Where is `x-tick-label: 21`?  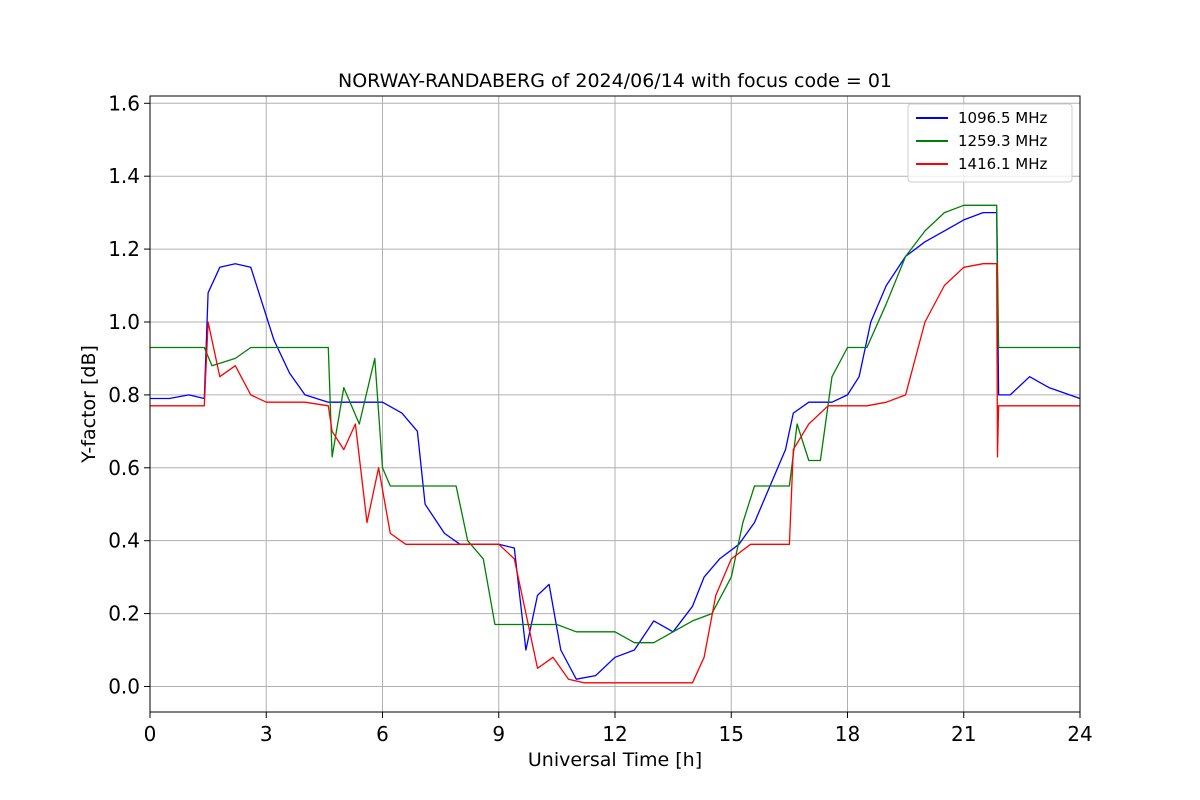
x-tick-label: 21 is located at coordinates (963, 734).